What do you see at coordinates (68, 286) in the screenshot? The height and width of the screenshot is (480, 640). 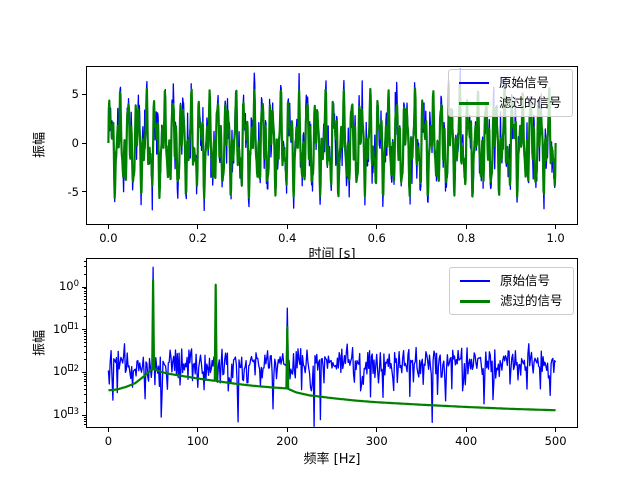 I see `y-tick-label: 100` at bounding box center [68, 286].